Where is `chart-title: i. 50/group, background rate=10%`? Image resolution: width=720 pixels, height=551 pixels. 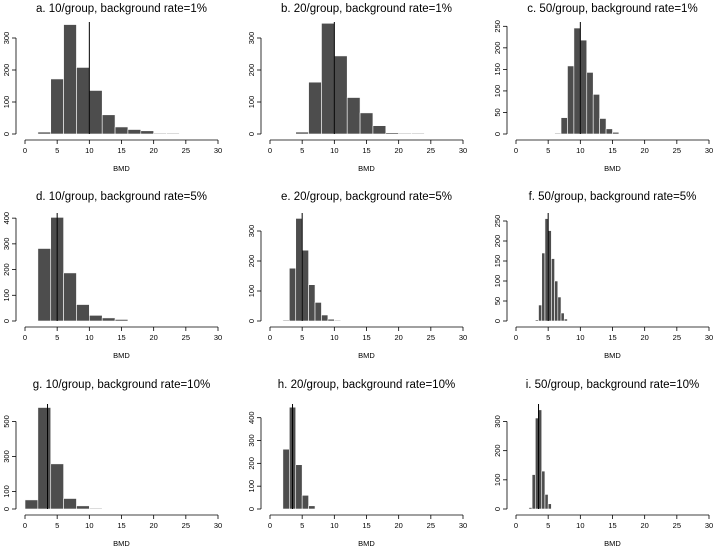 chart-title: i. 50/group, background rate=10% is located at coordinates (613, 385).